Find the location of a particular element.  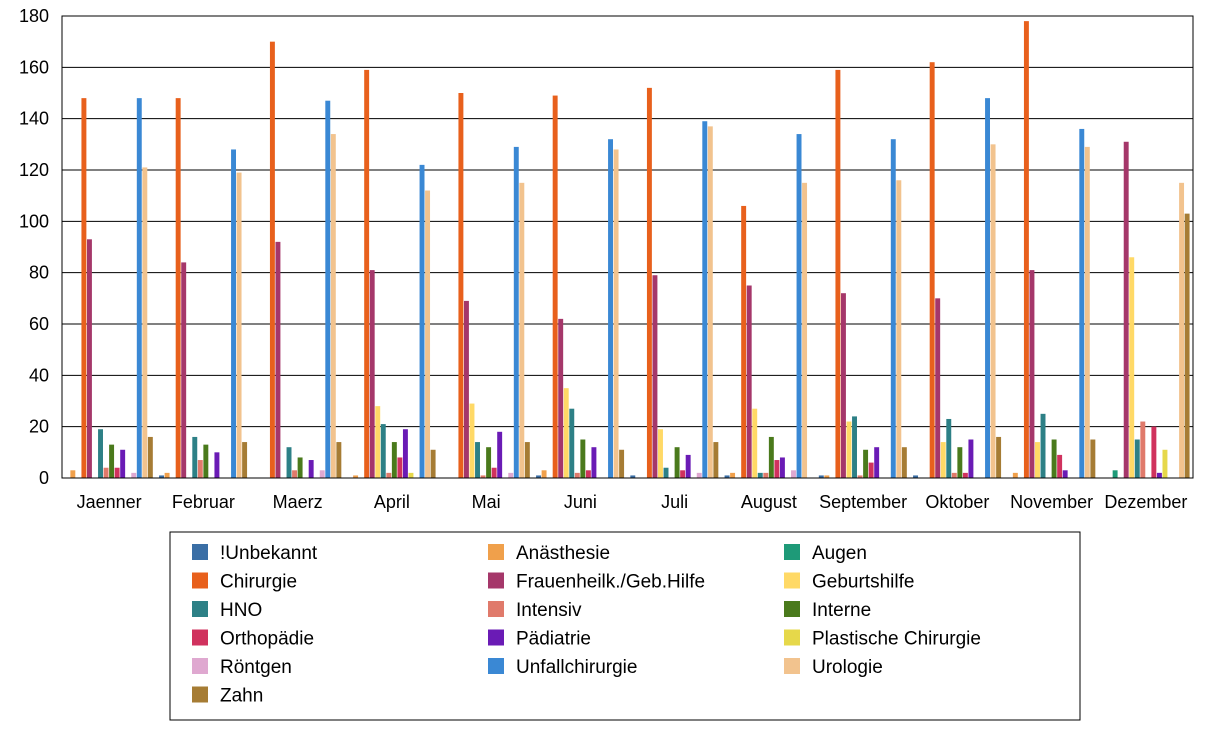

x-tick-label: Juli is located at coordinates (674, 502).